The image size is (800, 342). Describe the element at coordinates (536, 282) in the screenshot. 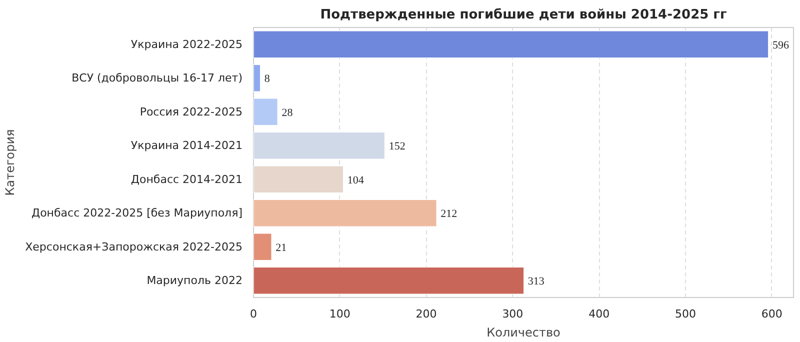

I see `data-label: 313` at that location.